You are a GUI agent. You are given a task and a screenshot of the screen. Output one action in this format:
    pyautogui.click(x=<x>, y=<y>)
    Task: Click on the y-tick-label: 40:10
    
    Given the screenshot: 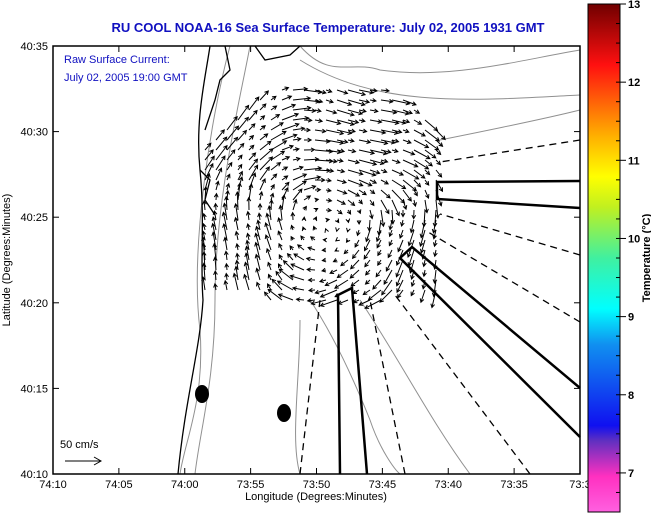 What is the action you would take?
    pyautogui.click(x=34, y=475)
    